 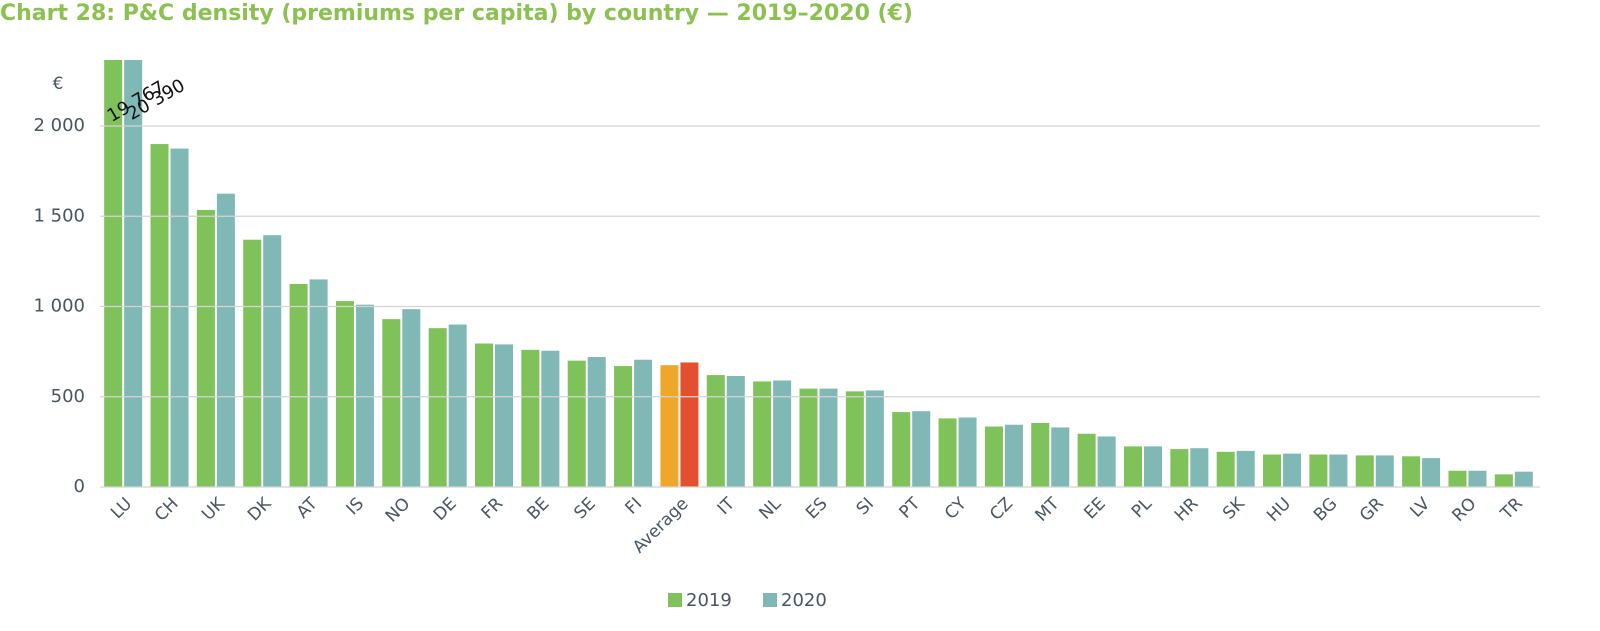 I want to click on x-tick-label: CZ, so click(x=1001, y=509).